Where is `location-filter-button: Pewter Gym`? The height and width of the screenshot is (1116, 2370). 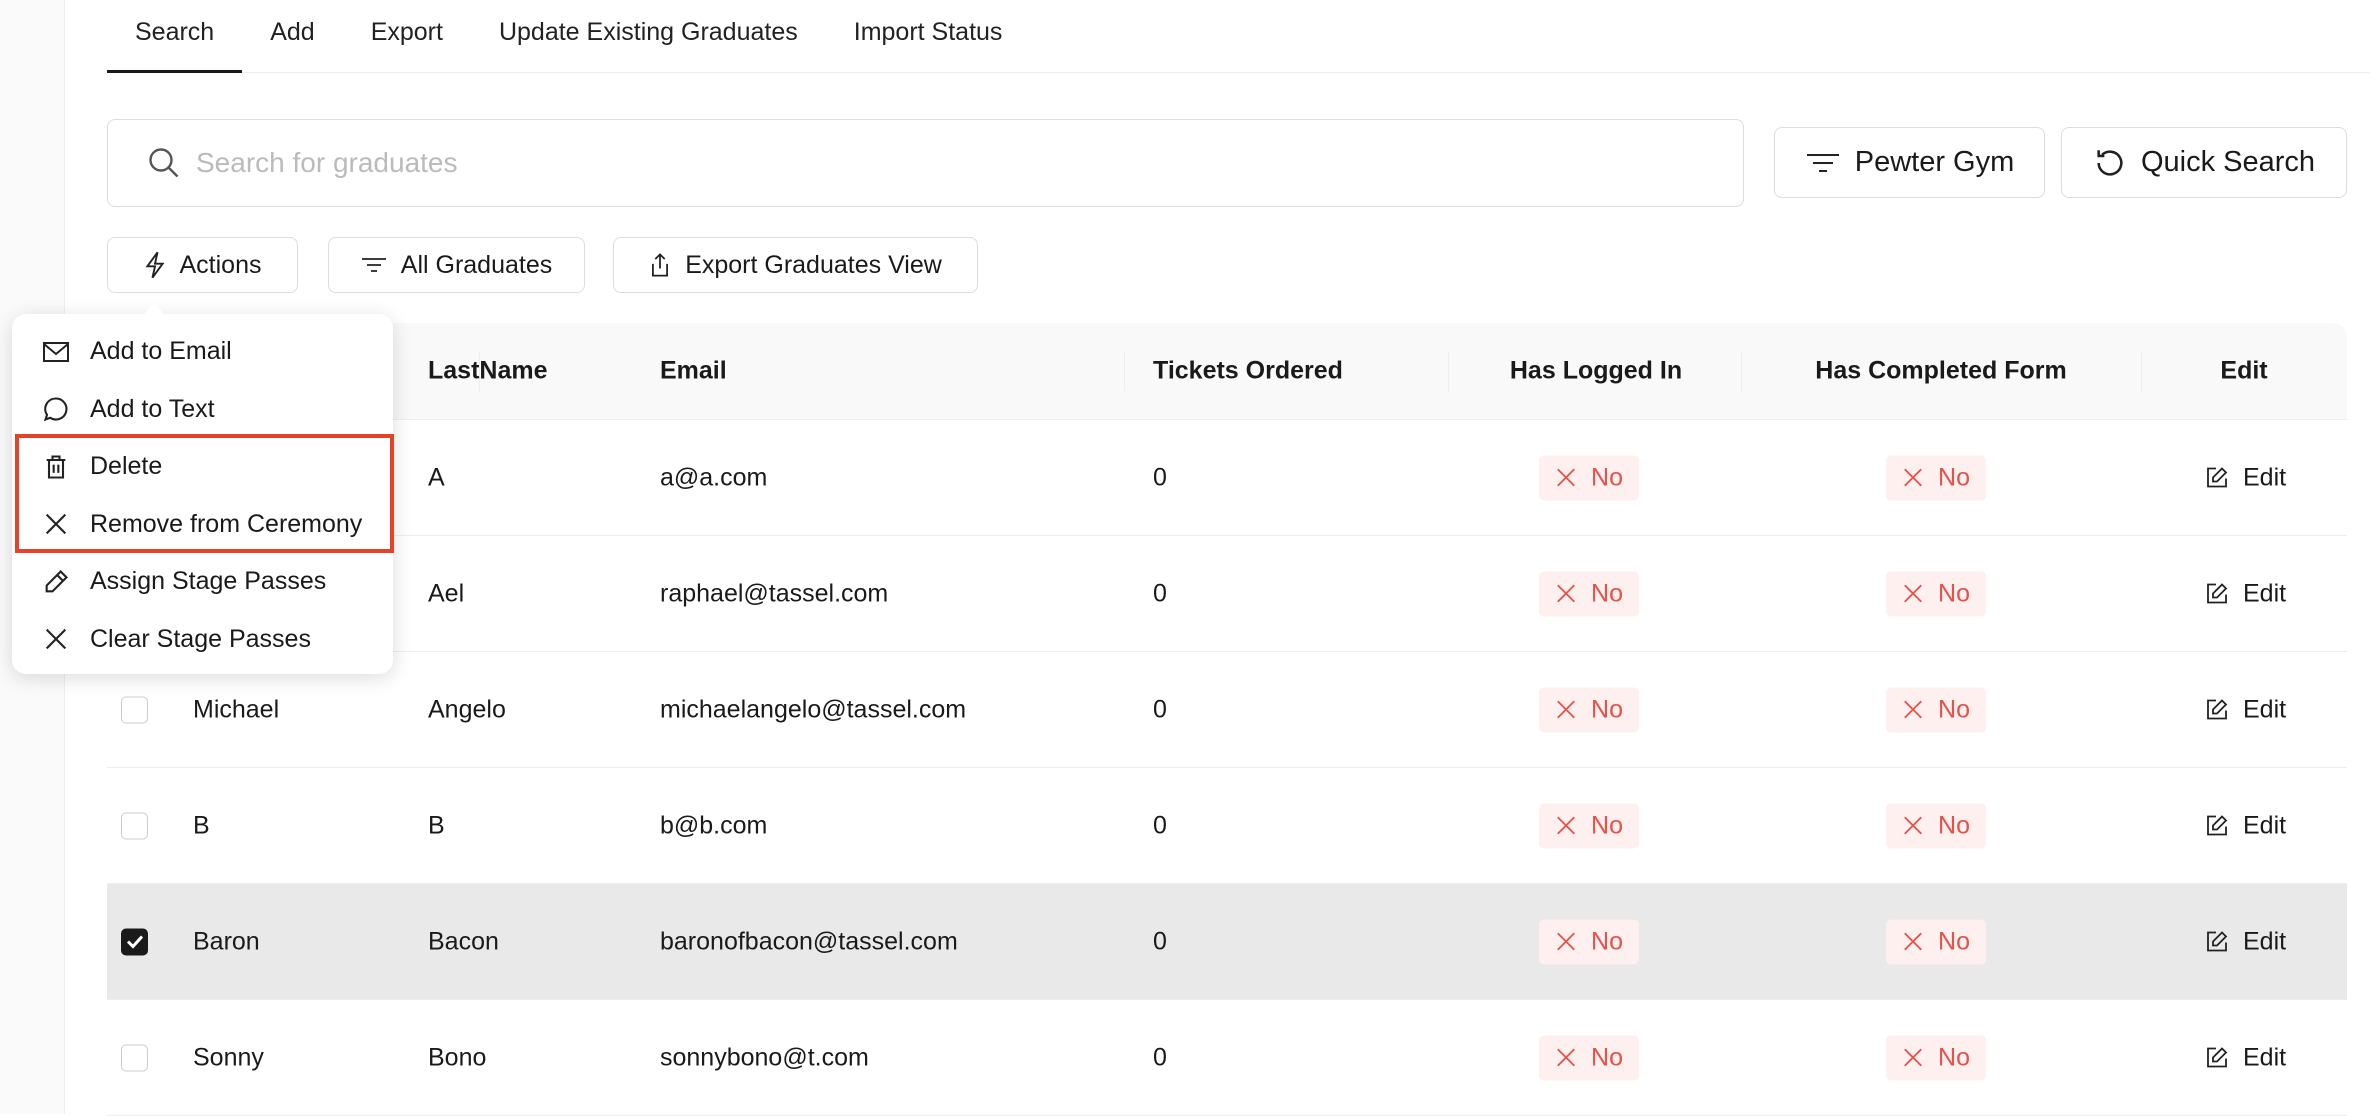 location-filter-button: Pewter Gym is located at coordinates (1909, 162).